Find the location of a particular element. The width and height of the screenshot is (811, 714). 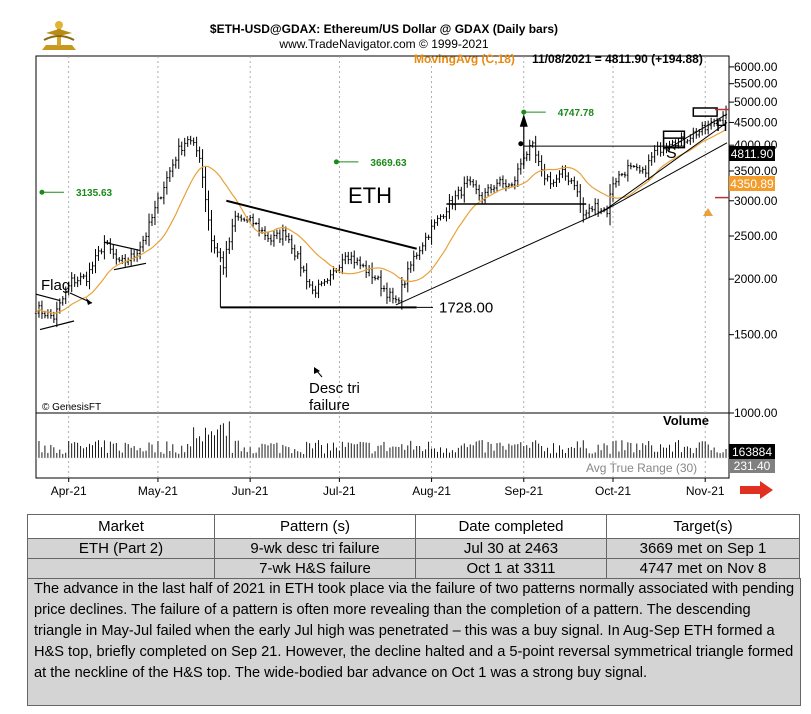

hs-head-label: H is located at coordinates (722, 126).